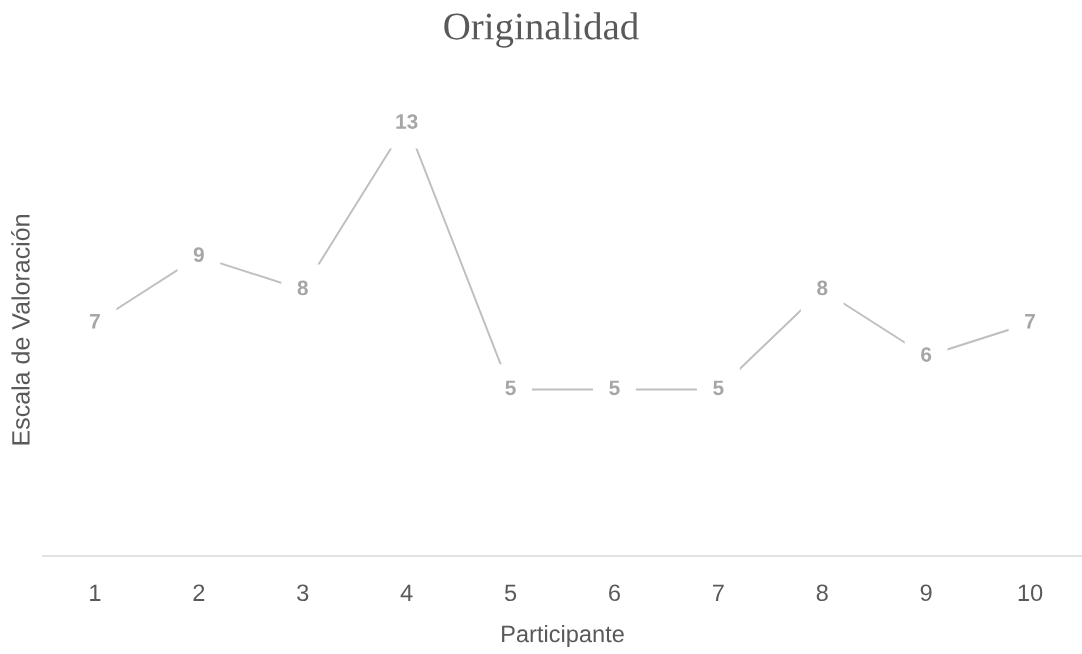  Describe the element at coordinates (303, 593) in the screenshot. I see `x-tick-label: 3` at that location.